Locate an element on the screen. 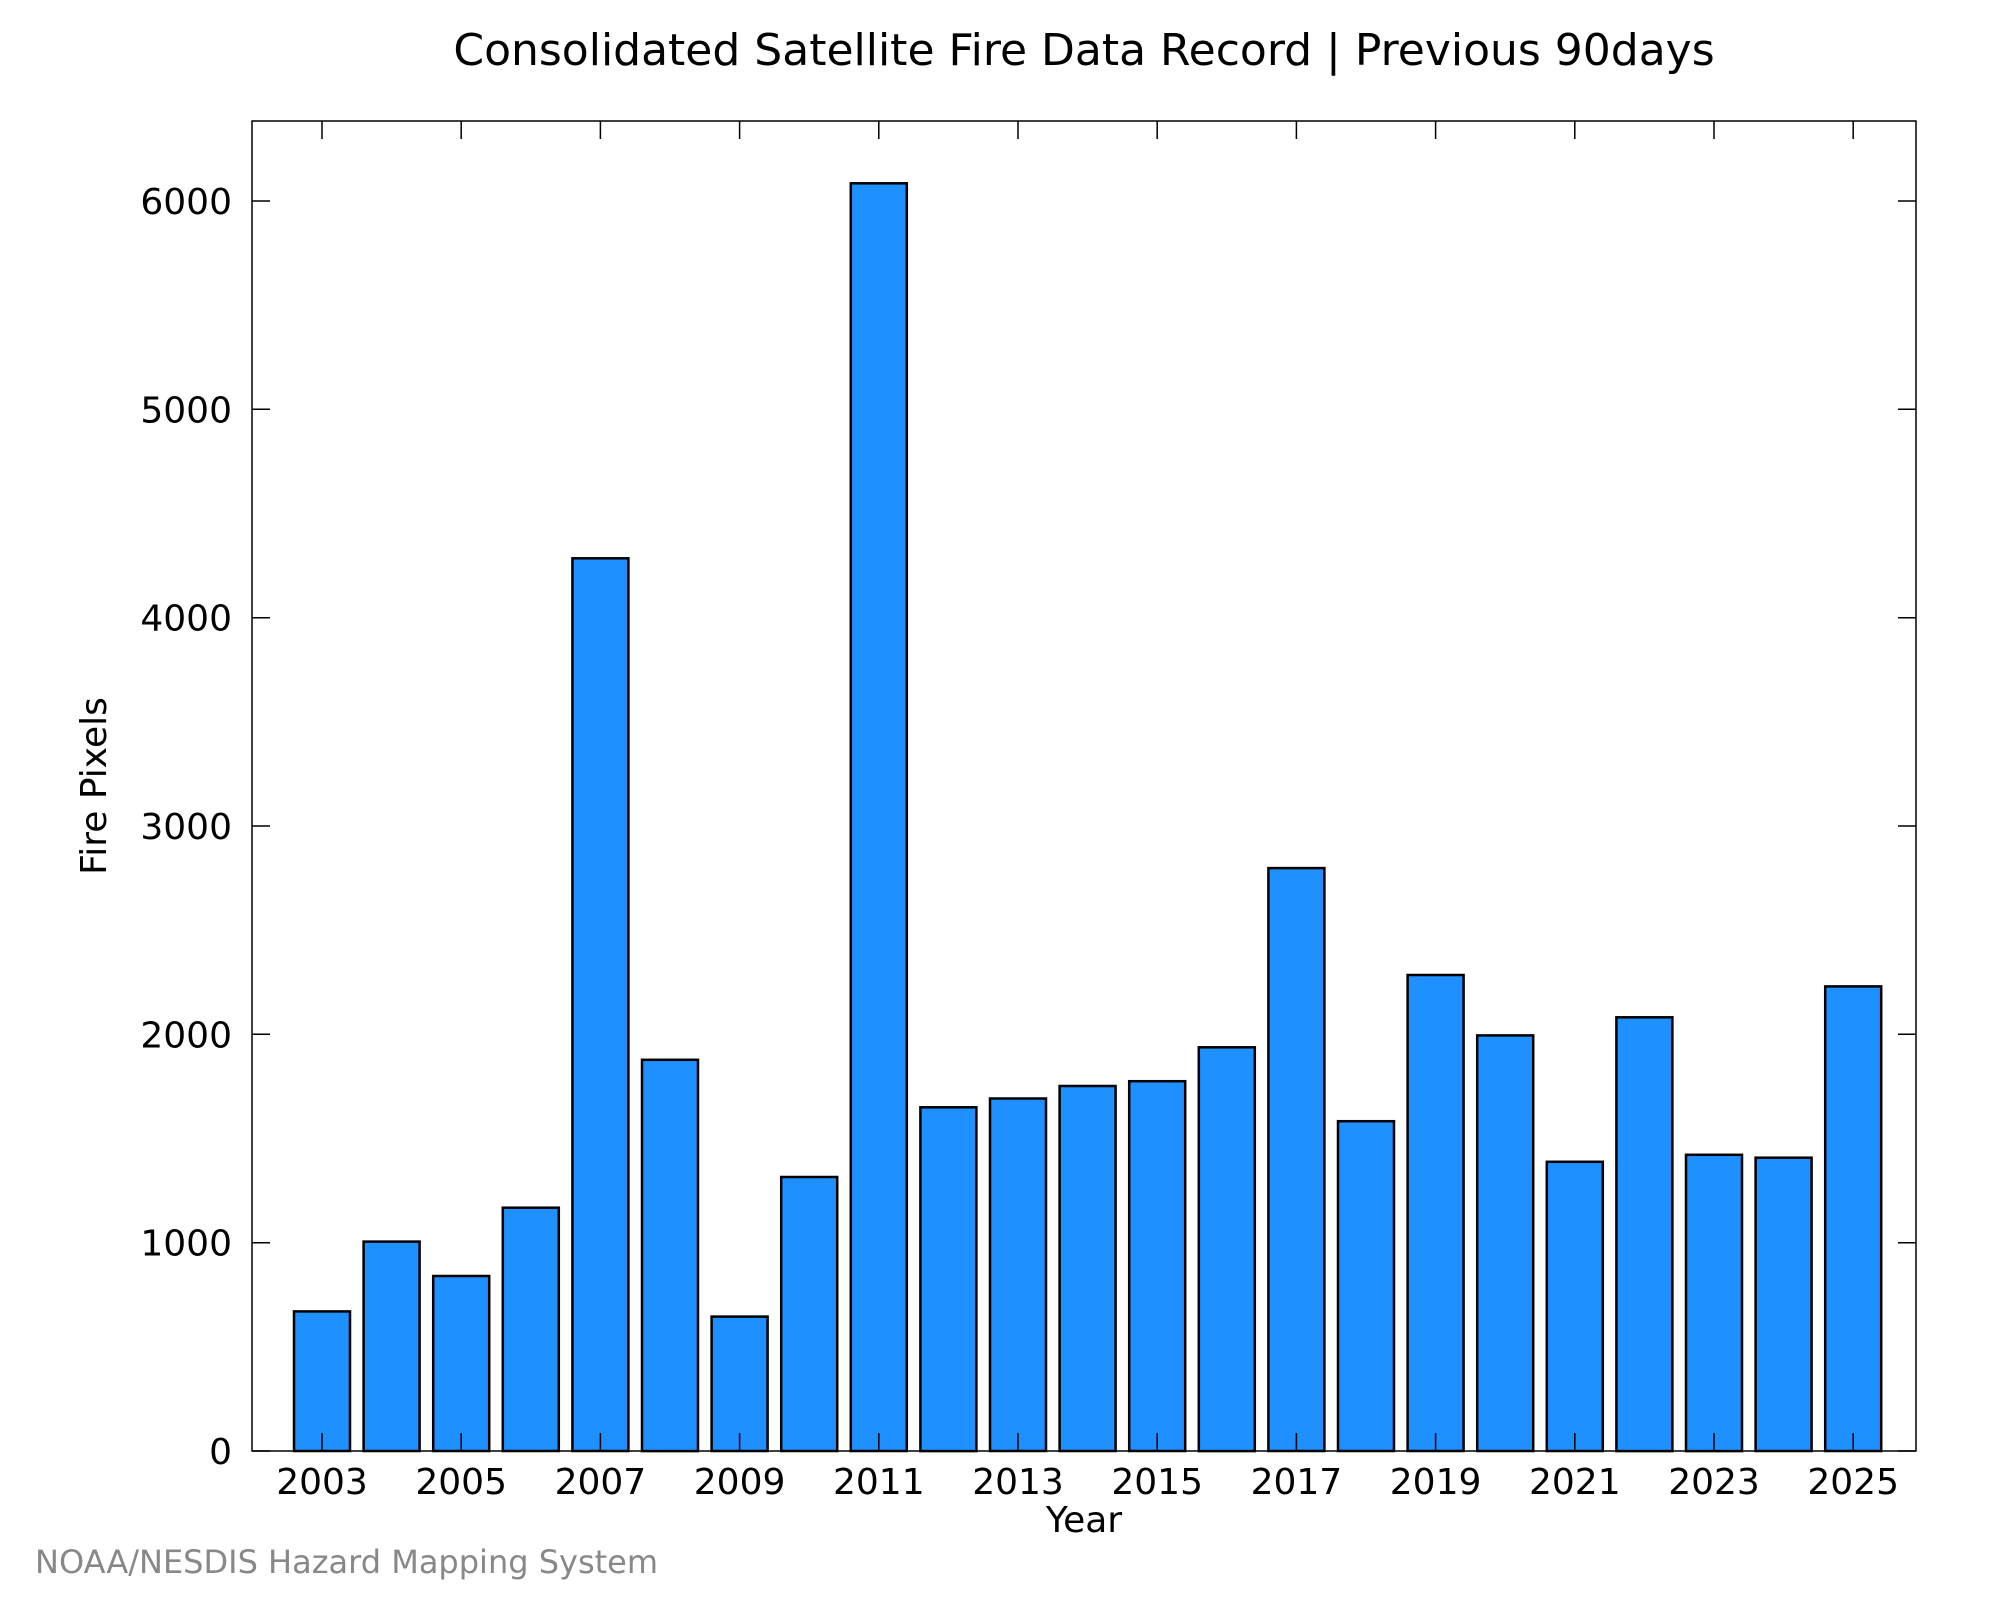  bar-2006 is located at coordinates (531, 1329).